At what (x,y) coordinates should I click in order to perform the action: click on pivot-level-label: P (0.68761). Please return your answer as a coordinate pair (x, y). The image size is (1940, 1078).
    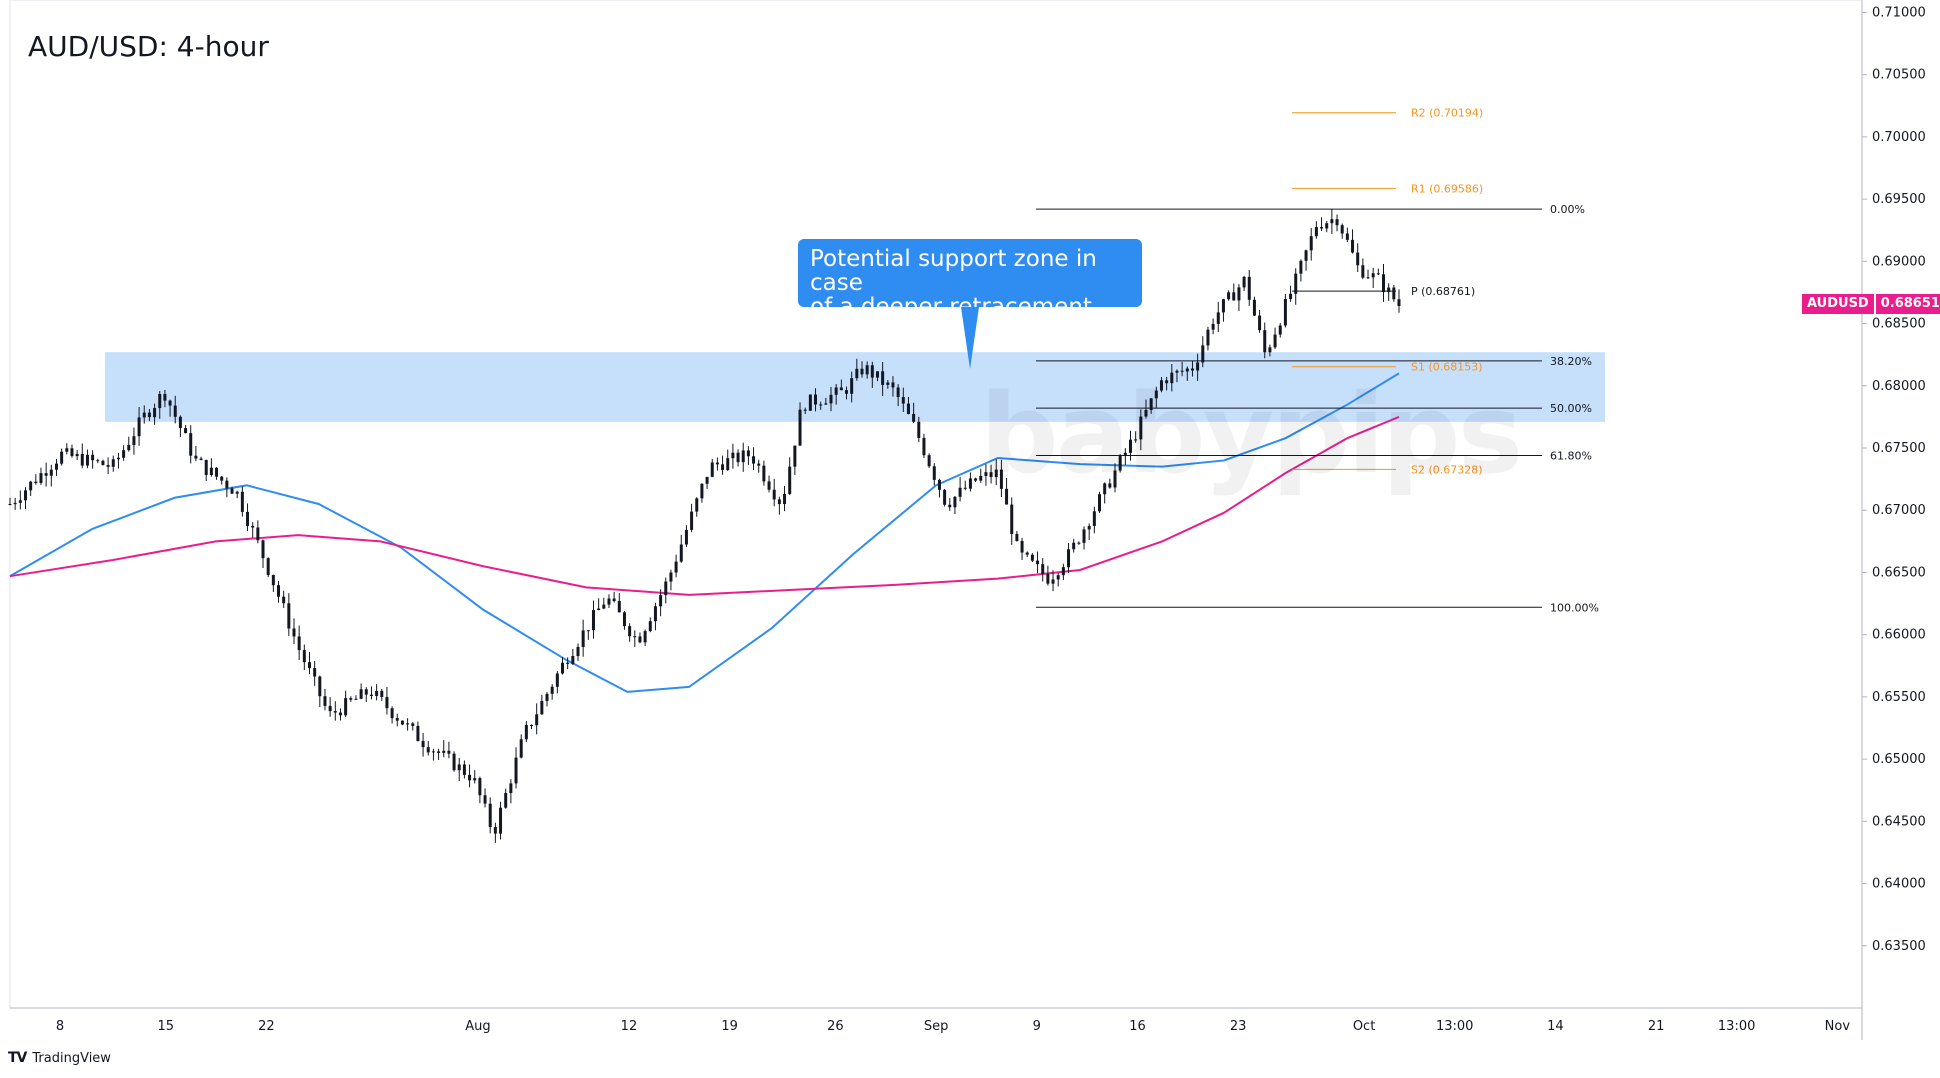
    Looking at the image, I should click on (1443, 291).